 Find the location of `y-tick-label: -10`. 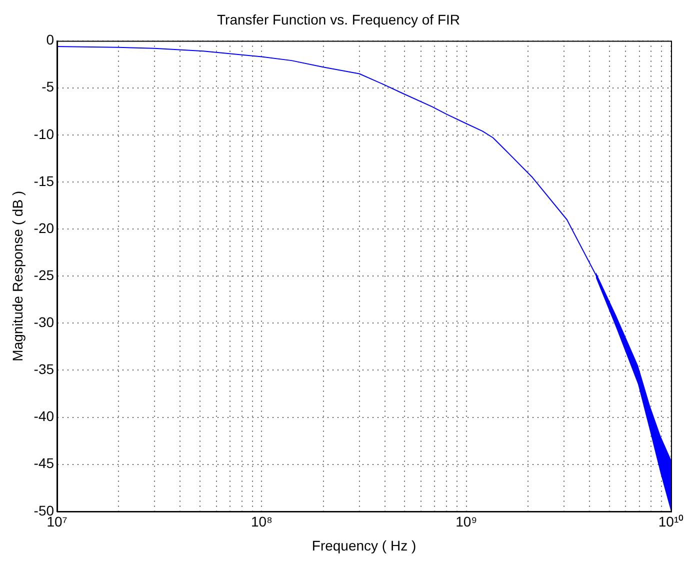

y-tick-label: -10 is located at coordinates (44, 134).